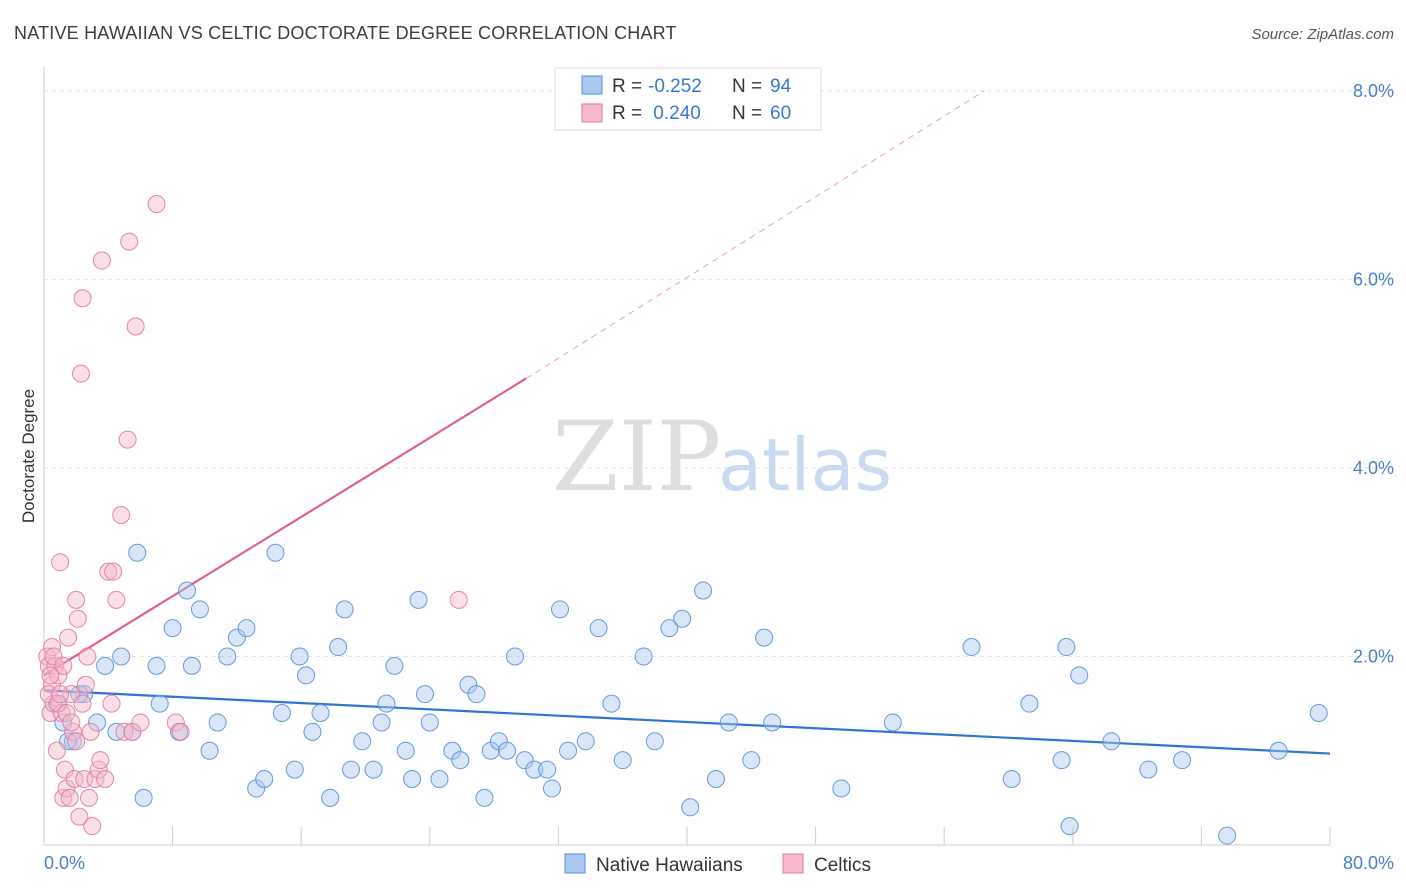 This screenshot has width=1406, height=892. Describe the element at coordinates (1322, 34) in the screenshot. I see `source-label: Source: ZipAtlas.com` at that location.